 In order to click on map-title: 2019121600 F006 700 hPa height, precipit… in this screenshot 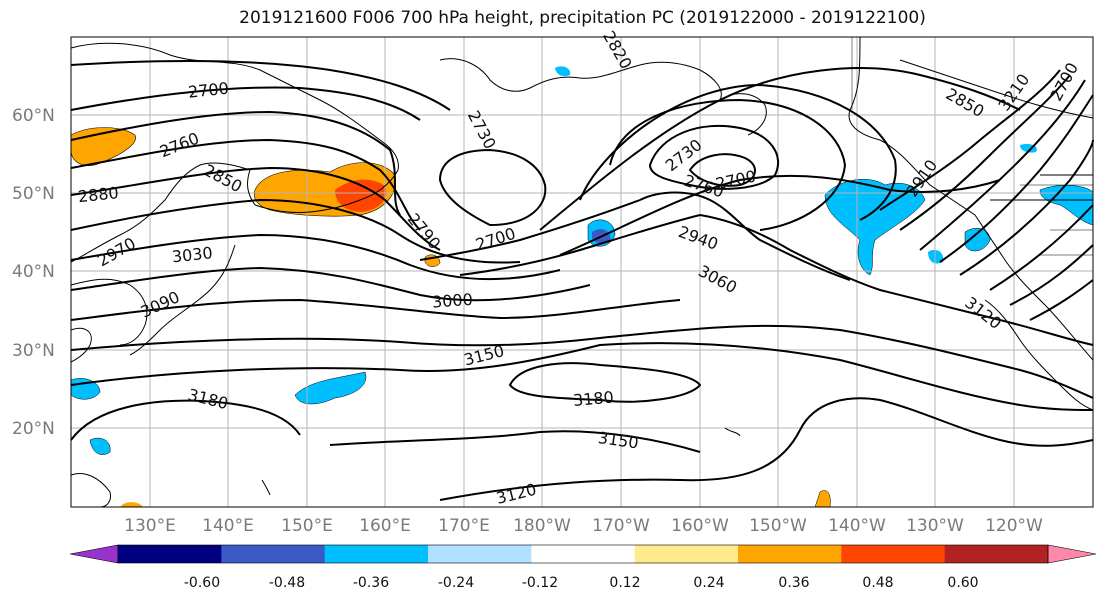, I will do `click(582, 18)`.